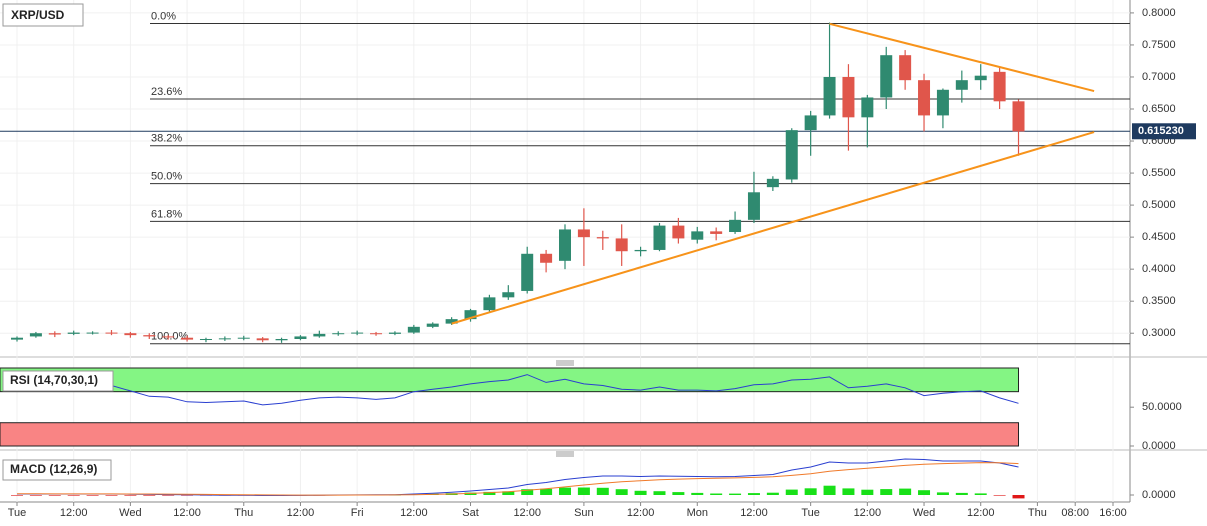  Describe the element at coordinates (54, 380) in the screenshot. I see `indicator-title: RSI (14,70,30,1)` at that location.